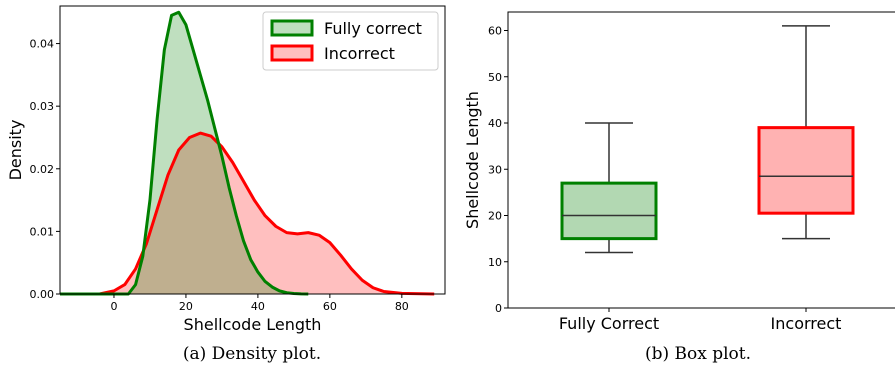  I want to click on box-y-tick-label: 0, so click(498, 308).